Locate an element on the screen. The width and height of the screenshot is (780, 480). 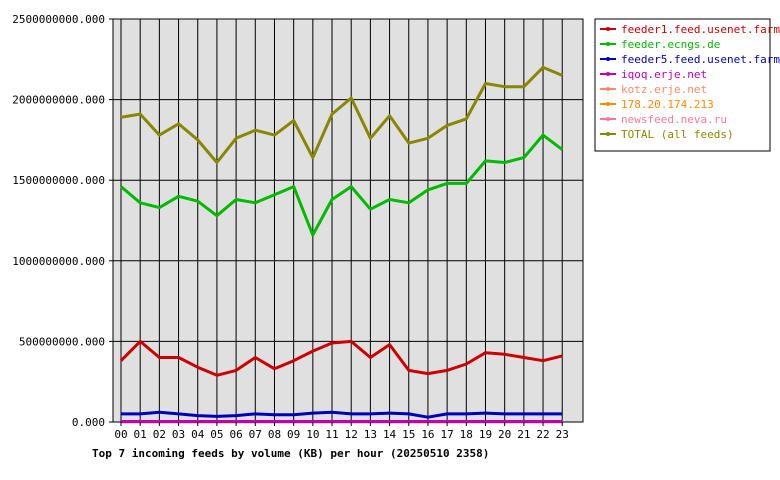
x-tick-label: 09 is located at coordinates (293, 434).